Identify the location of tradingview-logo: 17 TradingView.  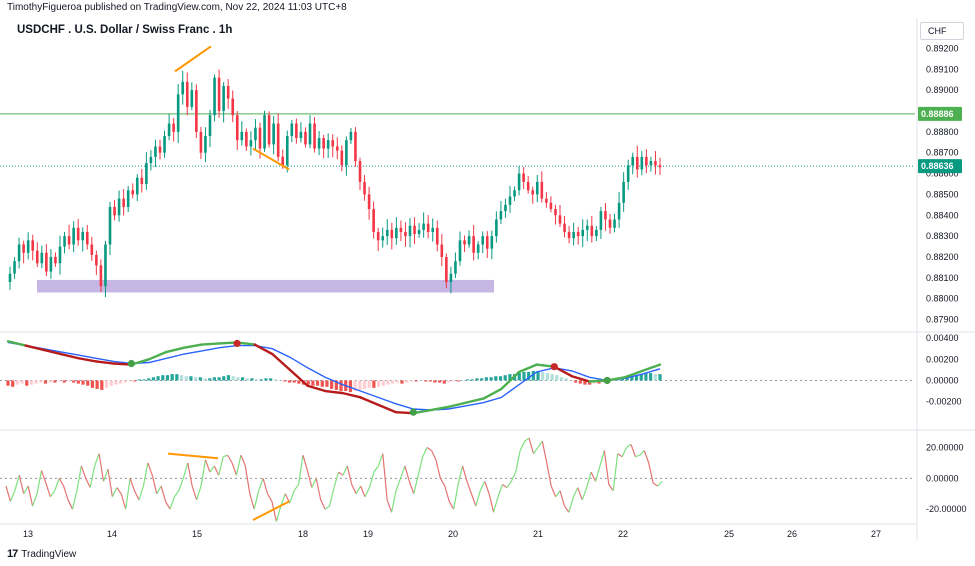
(41, 554).